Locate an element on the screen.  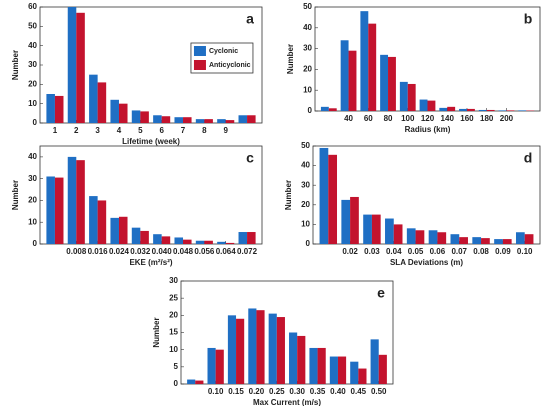
x-tick-label: 6 is located at coordinates (161, 130).